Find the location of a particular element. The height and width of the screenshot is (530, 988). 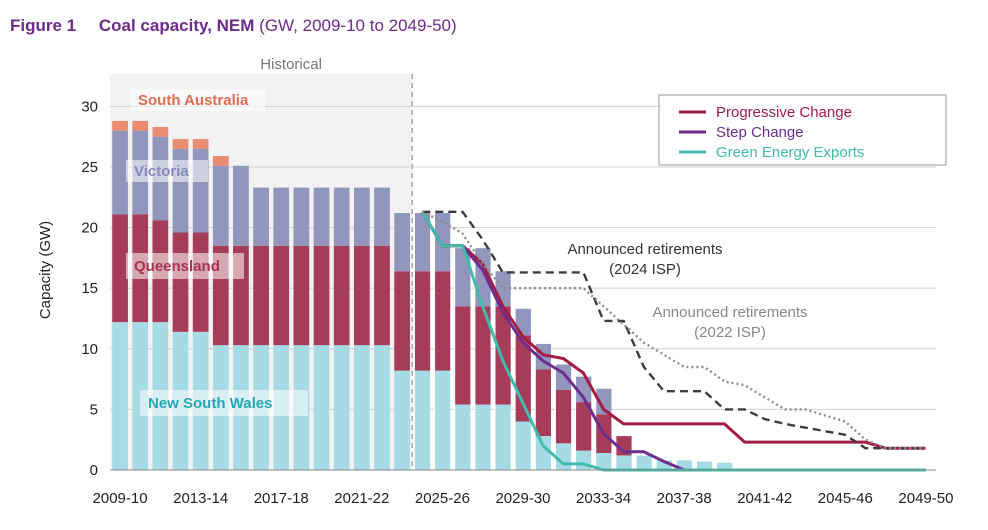

y-tick-label: 0 is located at coordinates (94, 470).